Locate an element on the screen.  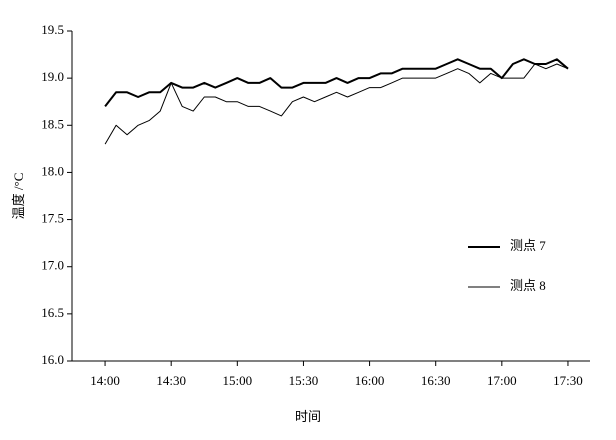
y-tick-label: 17.0 is located at coordinates (52, 265).